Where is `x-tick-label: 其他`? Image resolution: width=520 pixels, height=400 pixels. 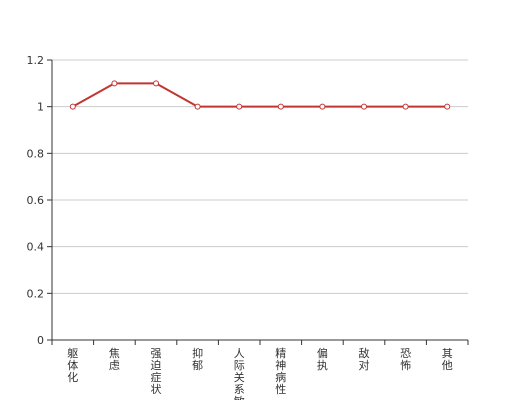 x-tick-label: 其他 is located at coordinates (447, 359).